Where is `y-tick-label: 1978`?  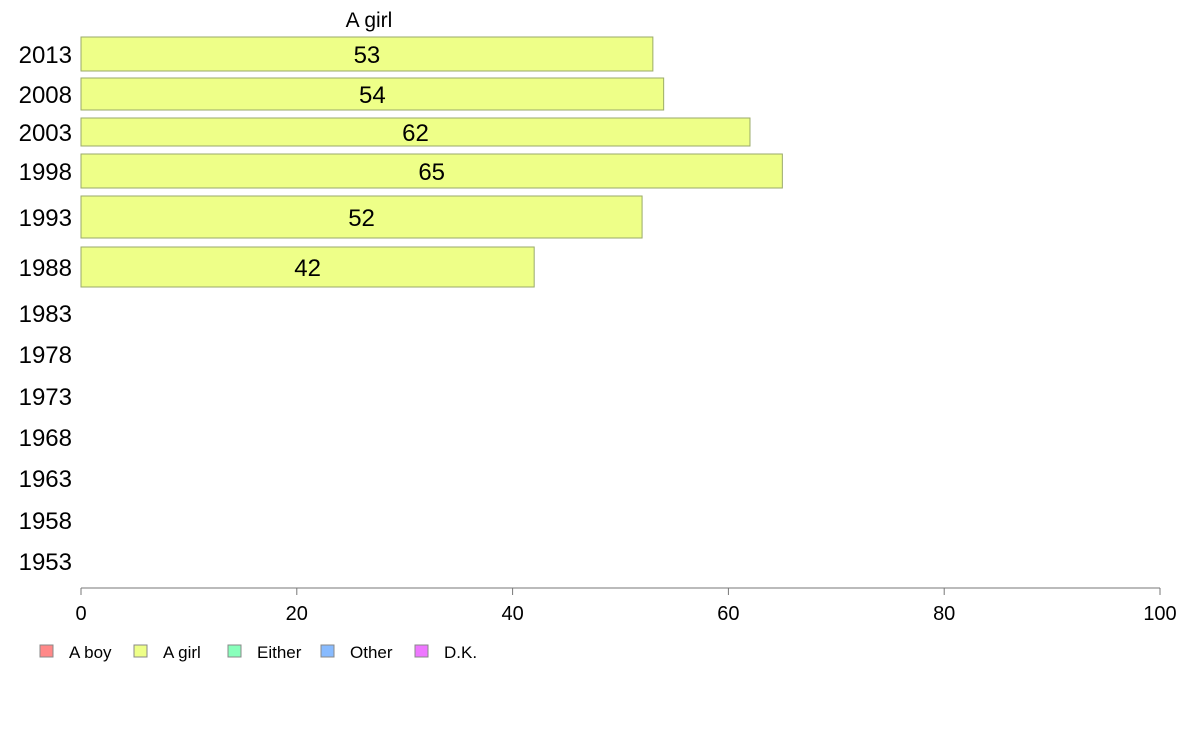
y-tick-label: 1978 is located at coordinates (45, 355).